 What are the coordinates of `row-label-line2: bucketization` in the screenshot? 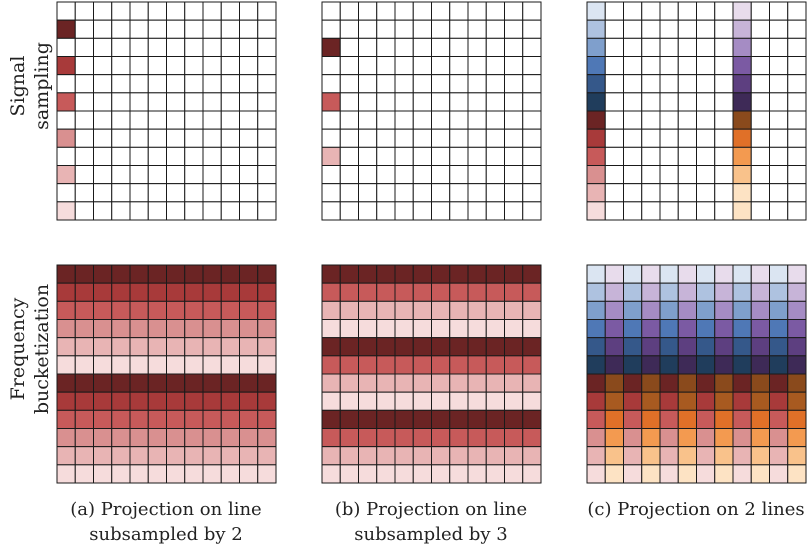 It's located at (42, 349).